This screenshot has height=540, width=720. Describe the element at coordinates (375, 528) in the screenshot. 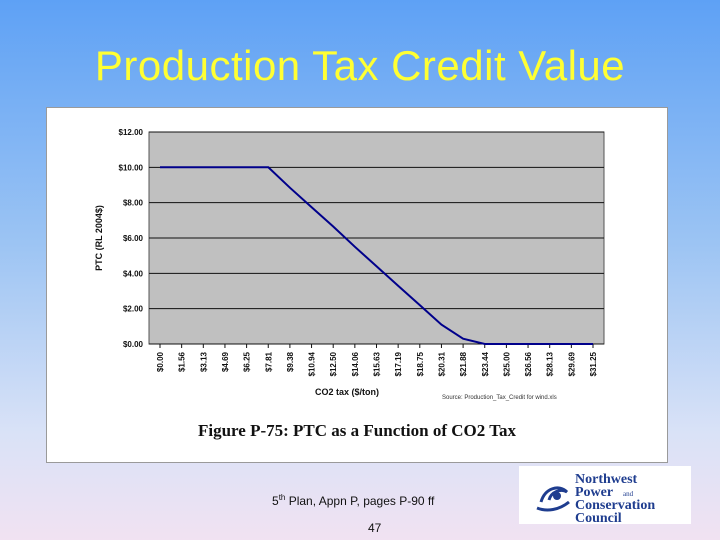

I see `page-number: 47` at that location.